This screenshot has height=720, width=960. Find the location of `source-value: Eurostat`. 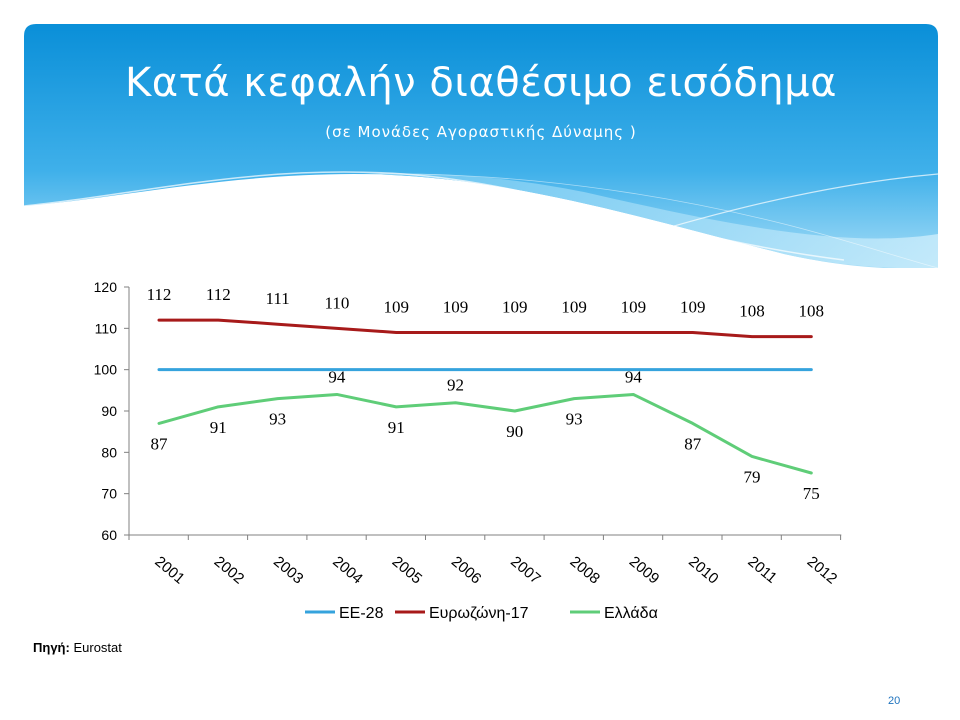

source-value: Eurostat is located at coordinates (97, 647).